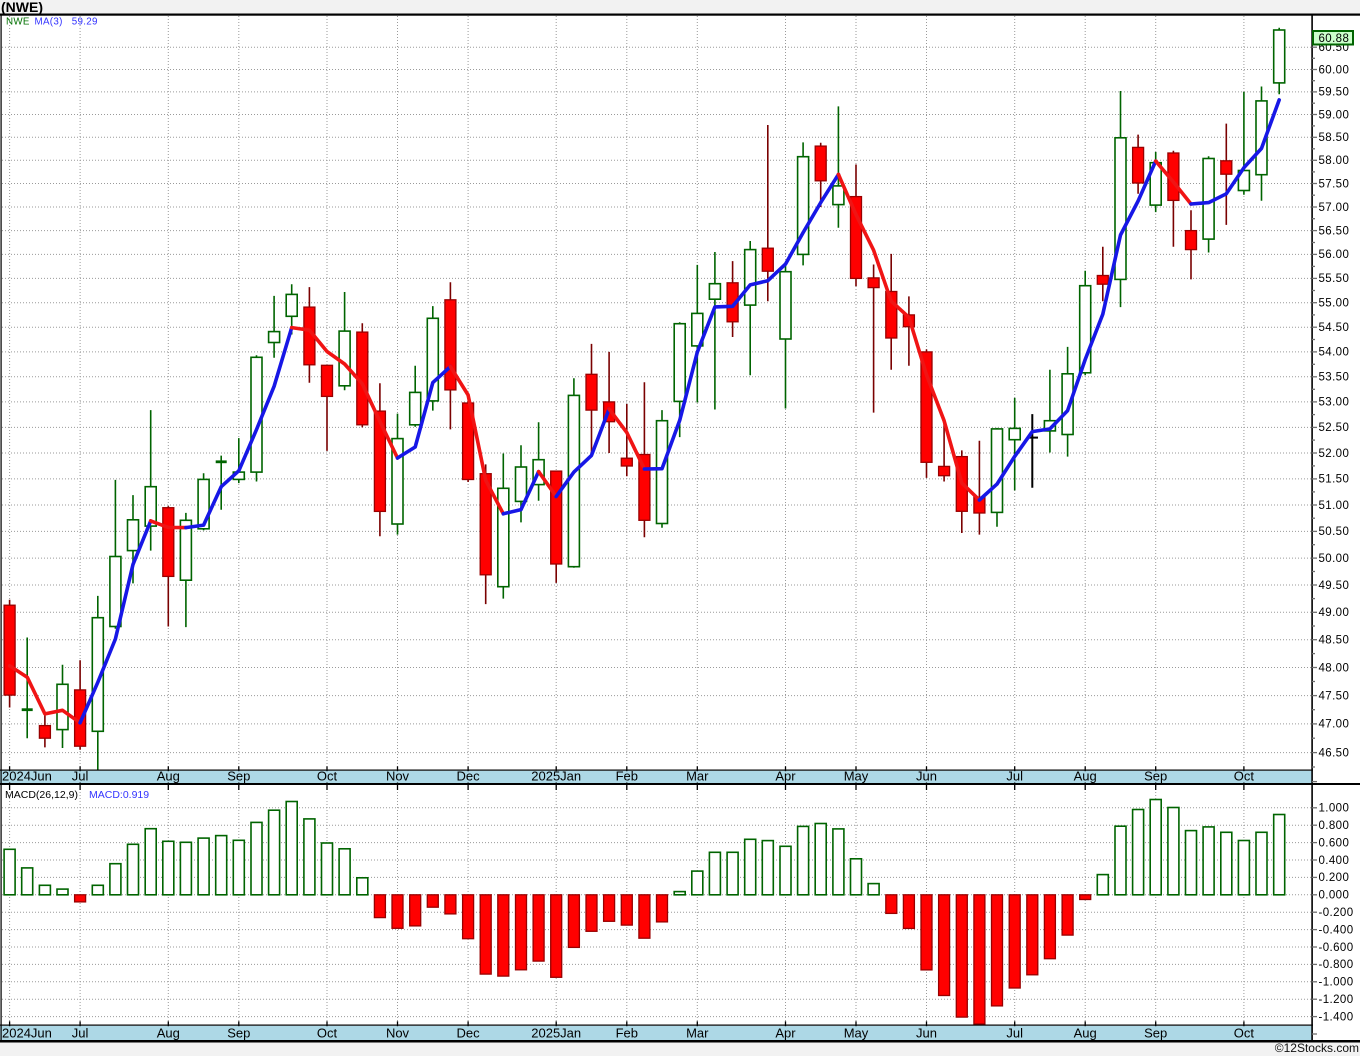 The height and width of the screenshot is (1056, 1360). What do you see at coordinates (1334, 586) in the screenshot?
I see `svg-text: 49.50` at bounding box center [1334, 586].